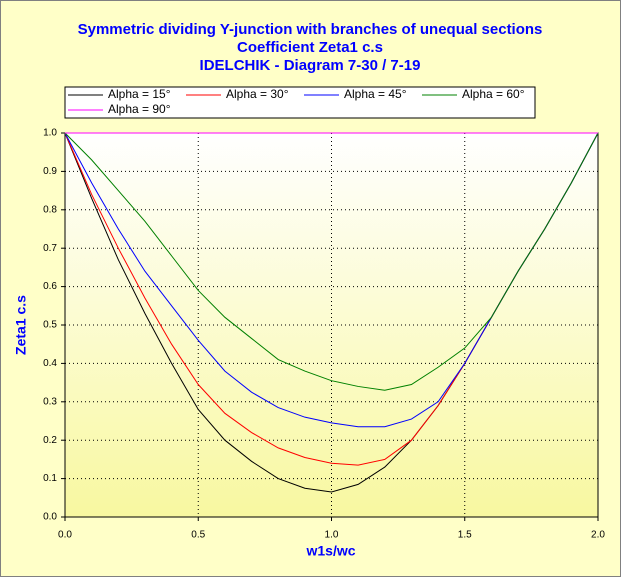  Describe the element at coordinates (493, 94) in the screenshot. I see `legend-label: Alpha = 60°` at that location.